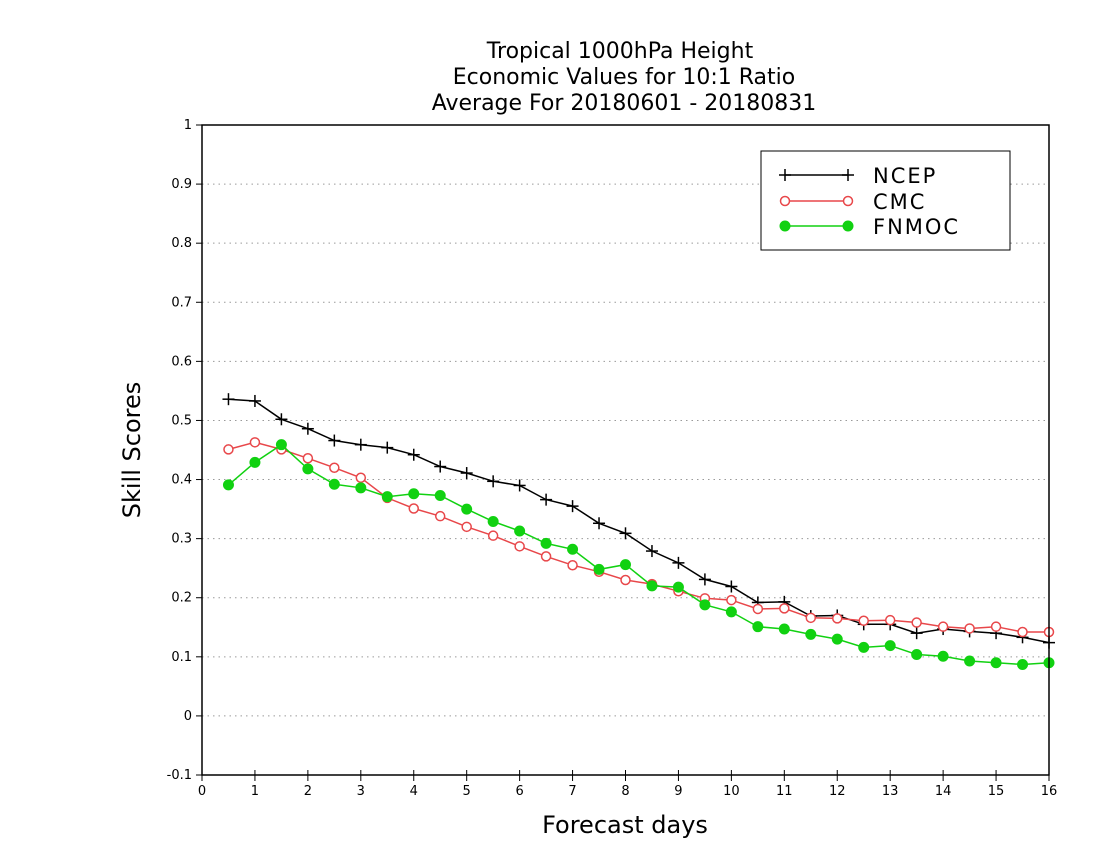  Describe the element at coordinates (181, 243) in the screenshot. I see `y-tick-label: 0.8` at that location.